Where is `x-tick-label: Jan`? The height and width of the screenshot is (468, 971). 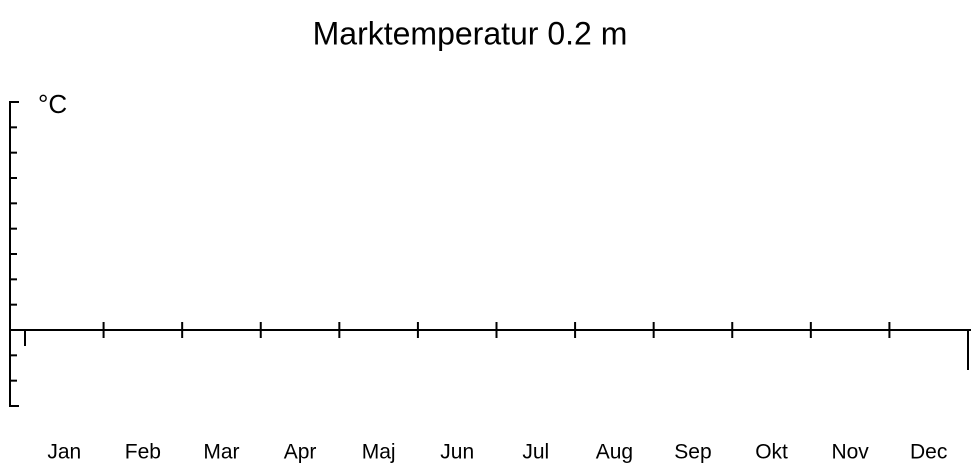 x-tick-label: Jan is located at coordinates (64, 452).